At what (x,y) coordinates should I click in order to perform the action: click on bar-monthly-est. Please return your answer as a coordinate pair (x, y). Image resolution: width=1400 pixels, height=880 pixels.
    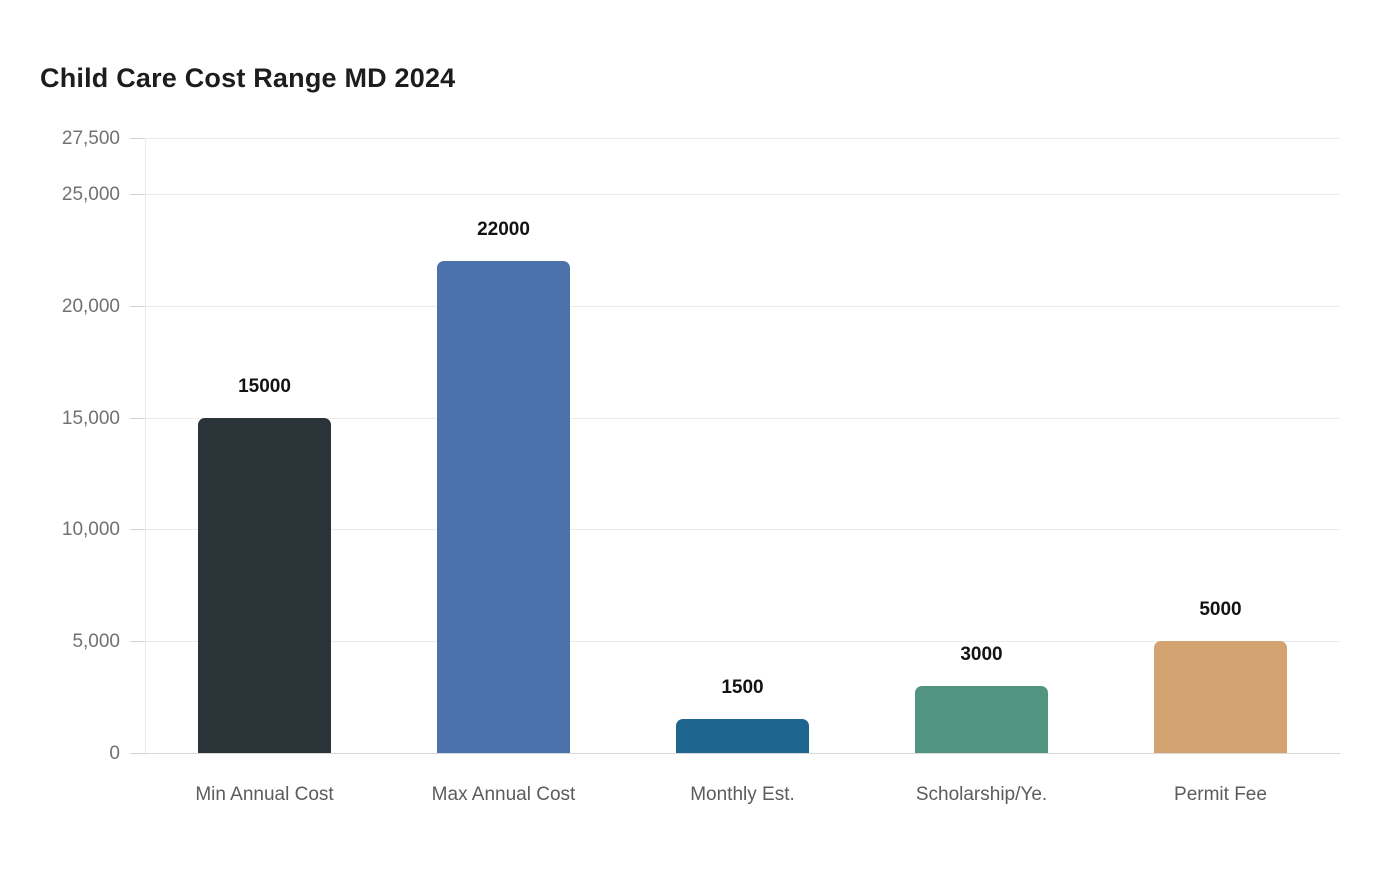
    Looking at the image, I should click on (742, 736).